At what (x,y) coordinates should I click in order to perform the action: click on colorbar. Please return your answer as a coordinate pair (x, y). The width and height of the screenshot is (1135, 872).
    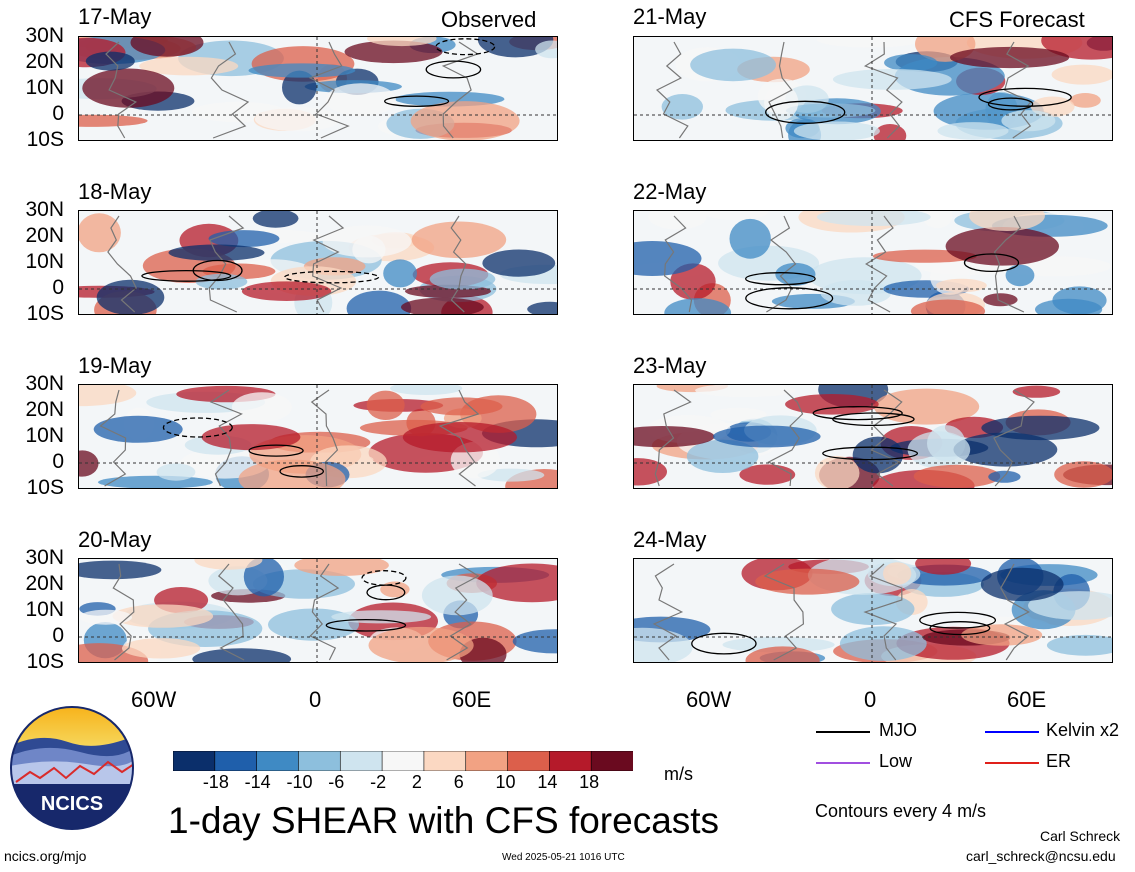
    Looking at the image, I should click on (403, 763).